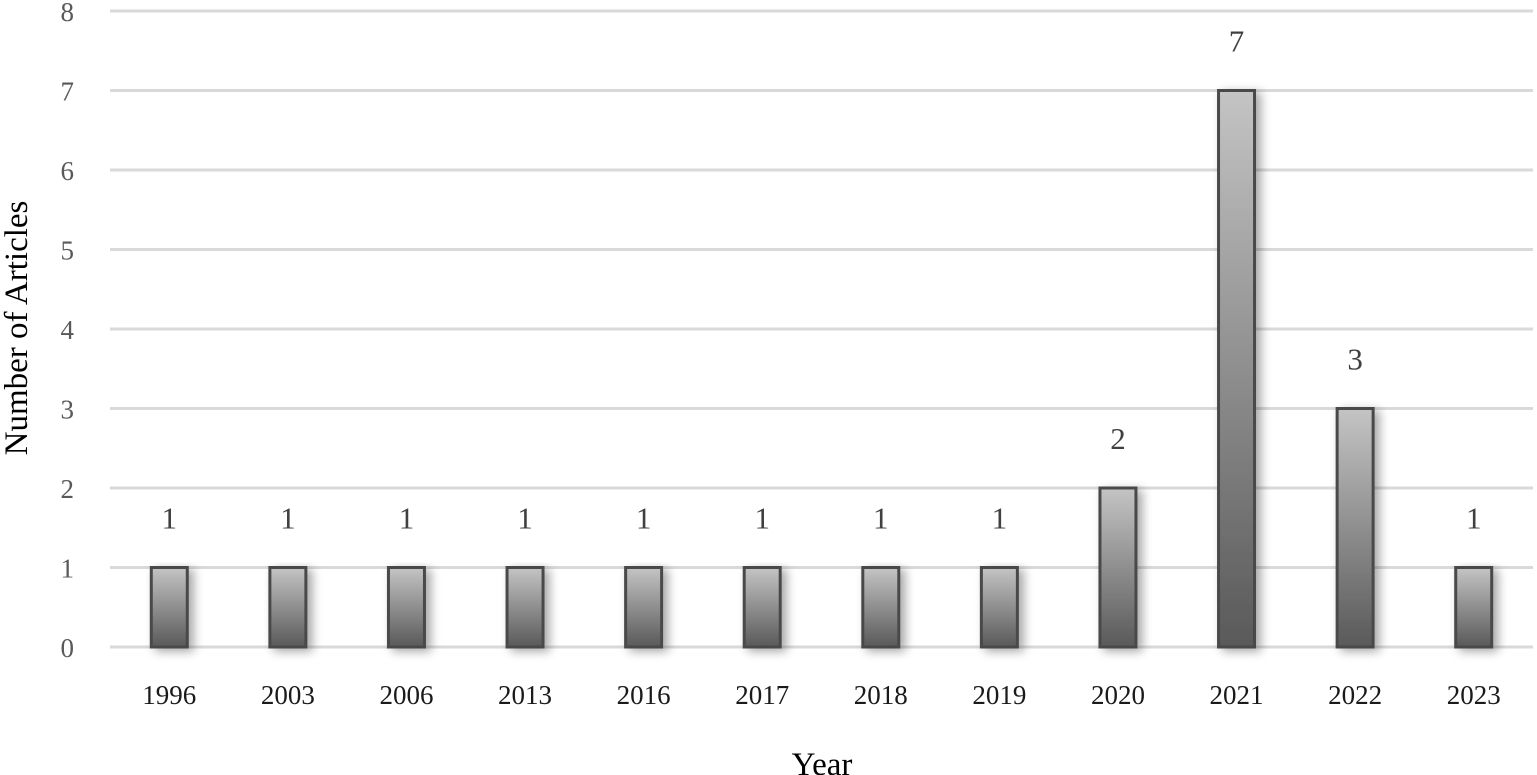  I want to click on bar-2017, so click(762, 607).